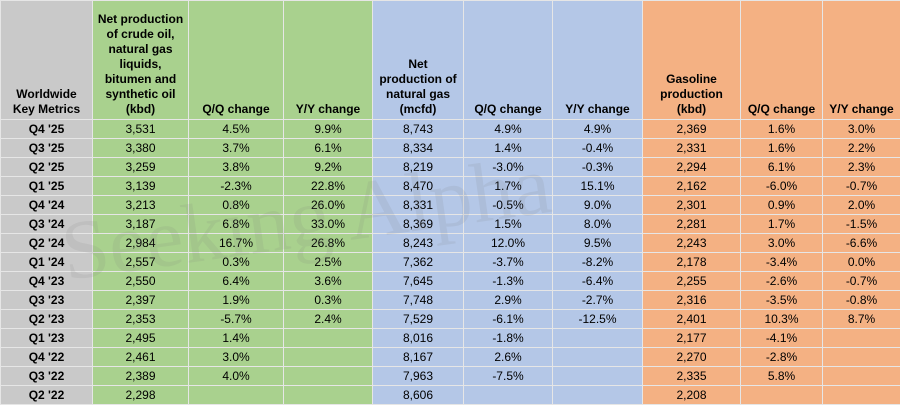 The width and height of the screenshot is (900, 406). What do you see at coordinates (691, 338) in the screenshot?
I see `table-cell: 2,177` at bounding box center [691, 338].